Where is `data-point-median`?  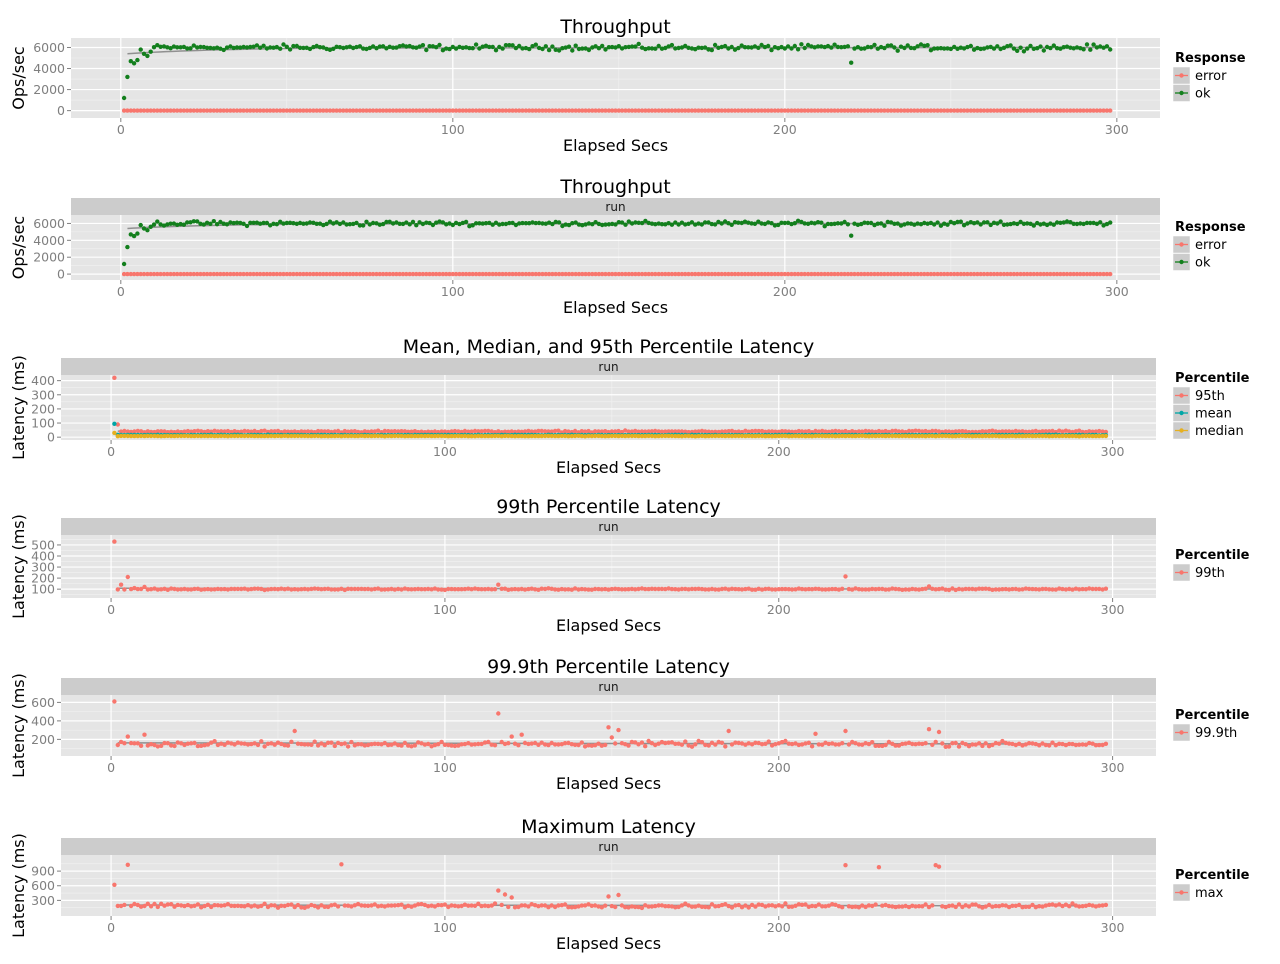 data-point-median is located at coordinates (1106, 436).